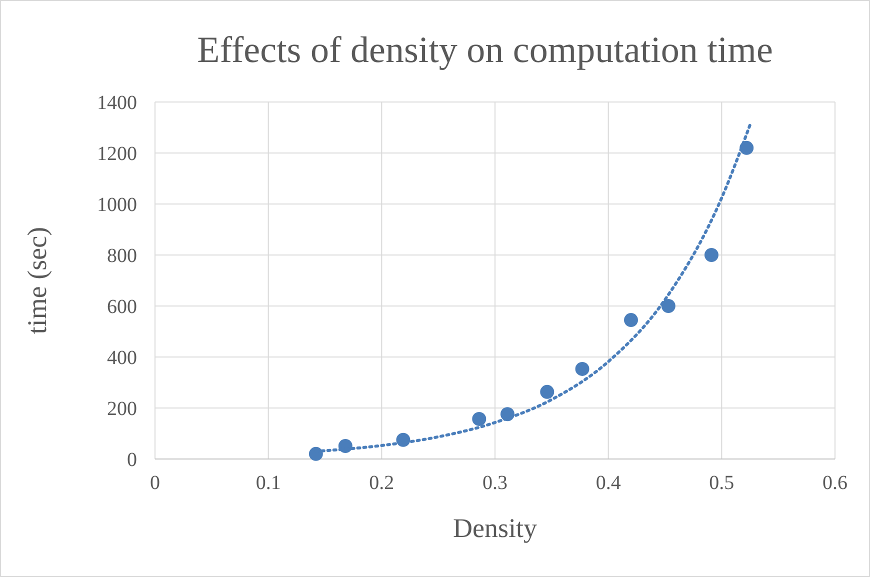  Describe the element at coordinates (608, 483) in the screenshot. I see `x-tick-label: 0.4` at that location.